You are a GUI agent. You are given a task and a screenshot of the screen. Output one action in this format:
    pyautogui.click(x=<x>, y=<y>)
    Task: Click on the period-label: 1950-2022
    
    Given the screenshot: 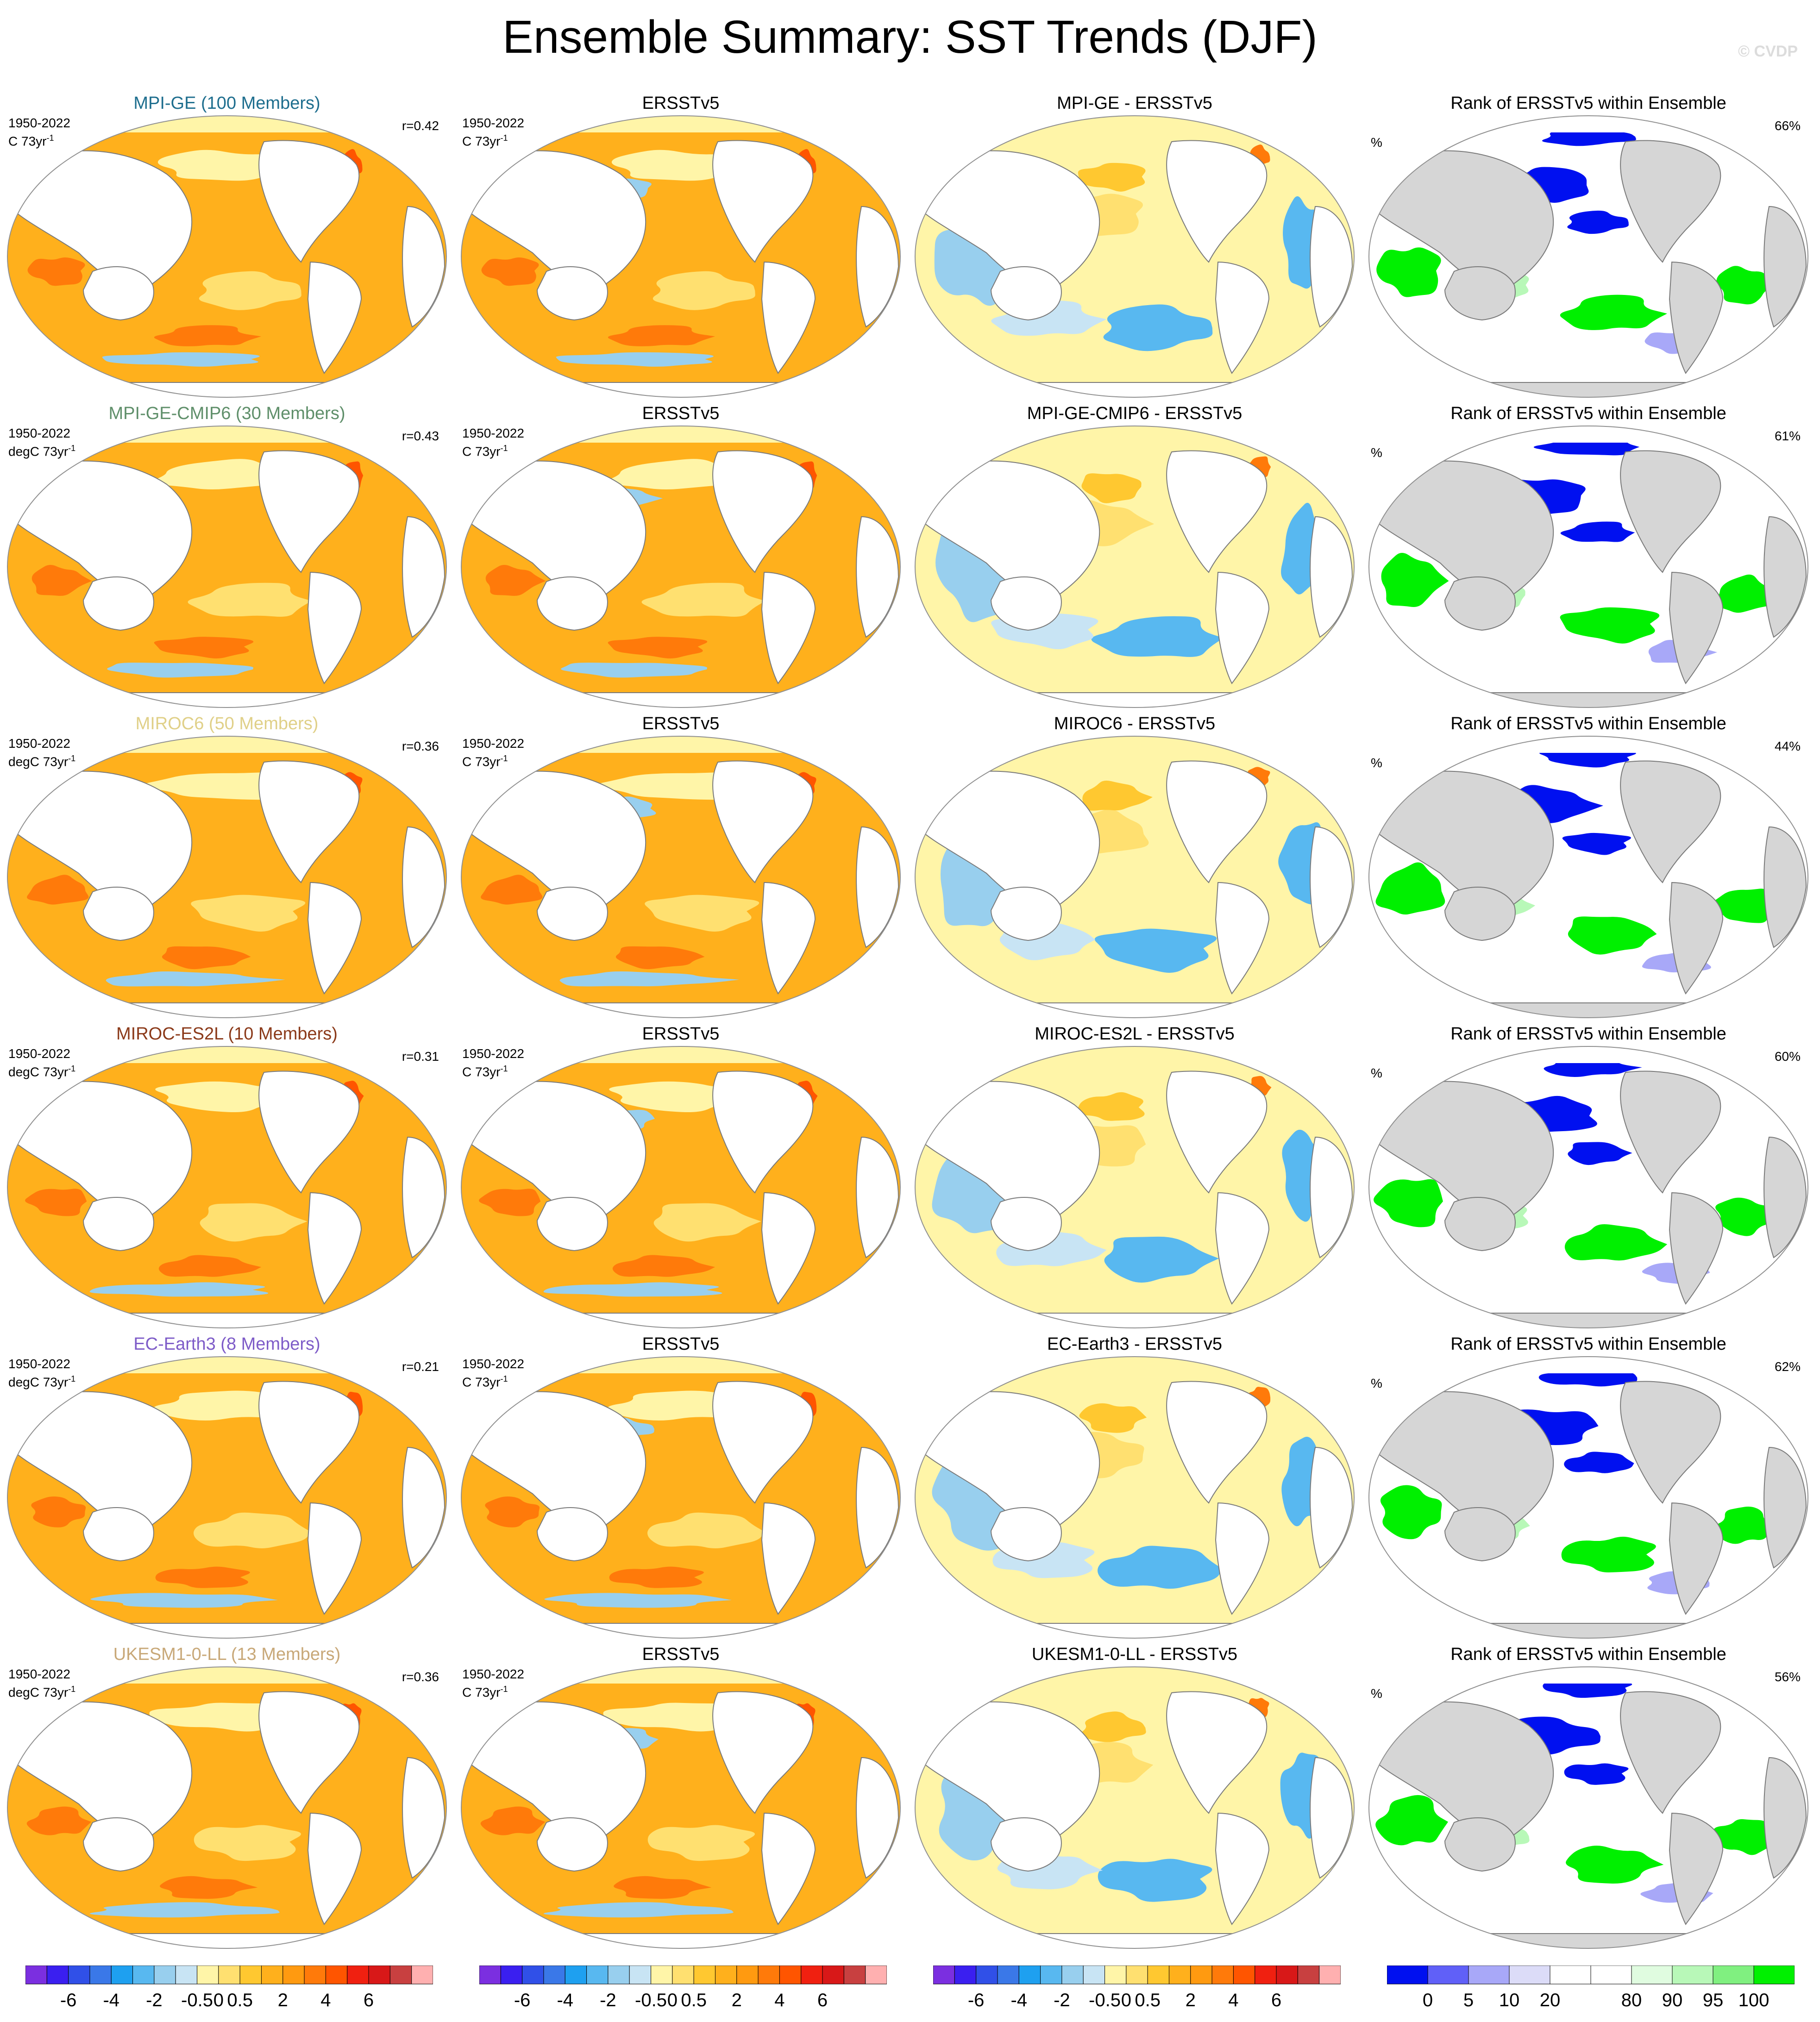 What is the action you would take?
    pyautogui.click(x=39, y=743)
    